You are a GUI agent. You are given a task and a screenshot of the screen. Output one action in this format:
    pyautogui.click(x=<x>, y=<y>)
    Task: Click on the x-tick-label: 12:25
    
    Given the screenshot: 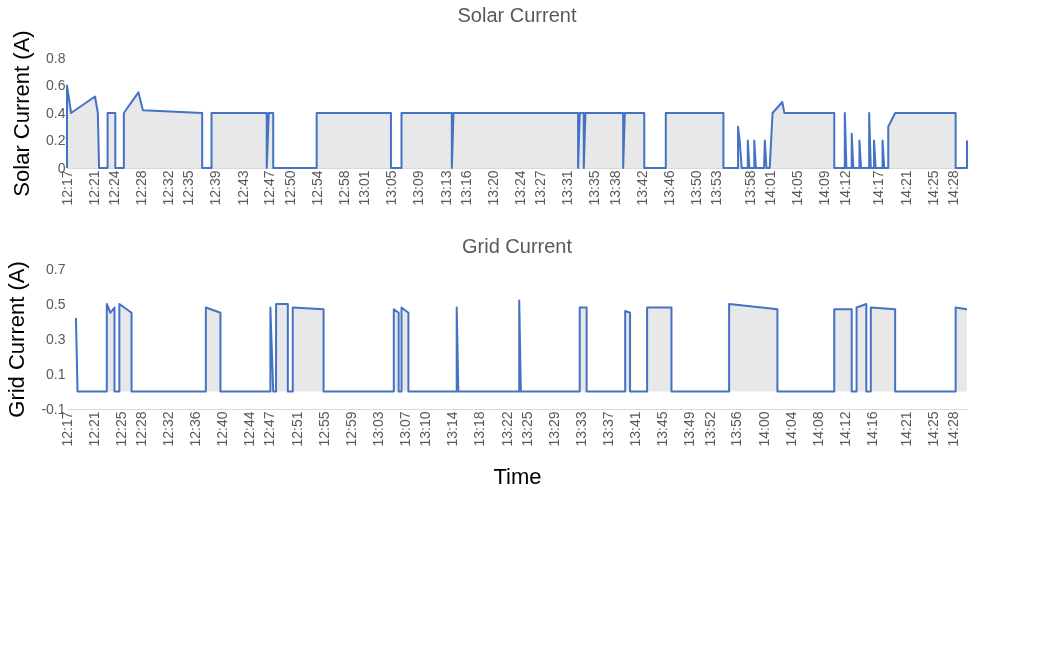 What is the action you would take?
    pyautogui.click(x=120, y=429)
    